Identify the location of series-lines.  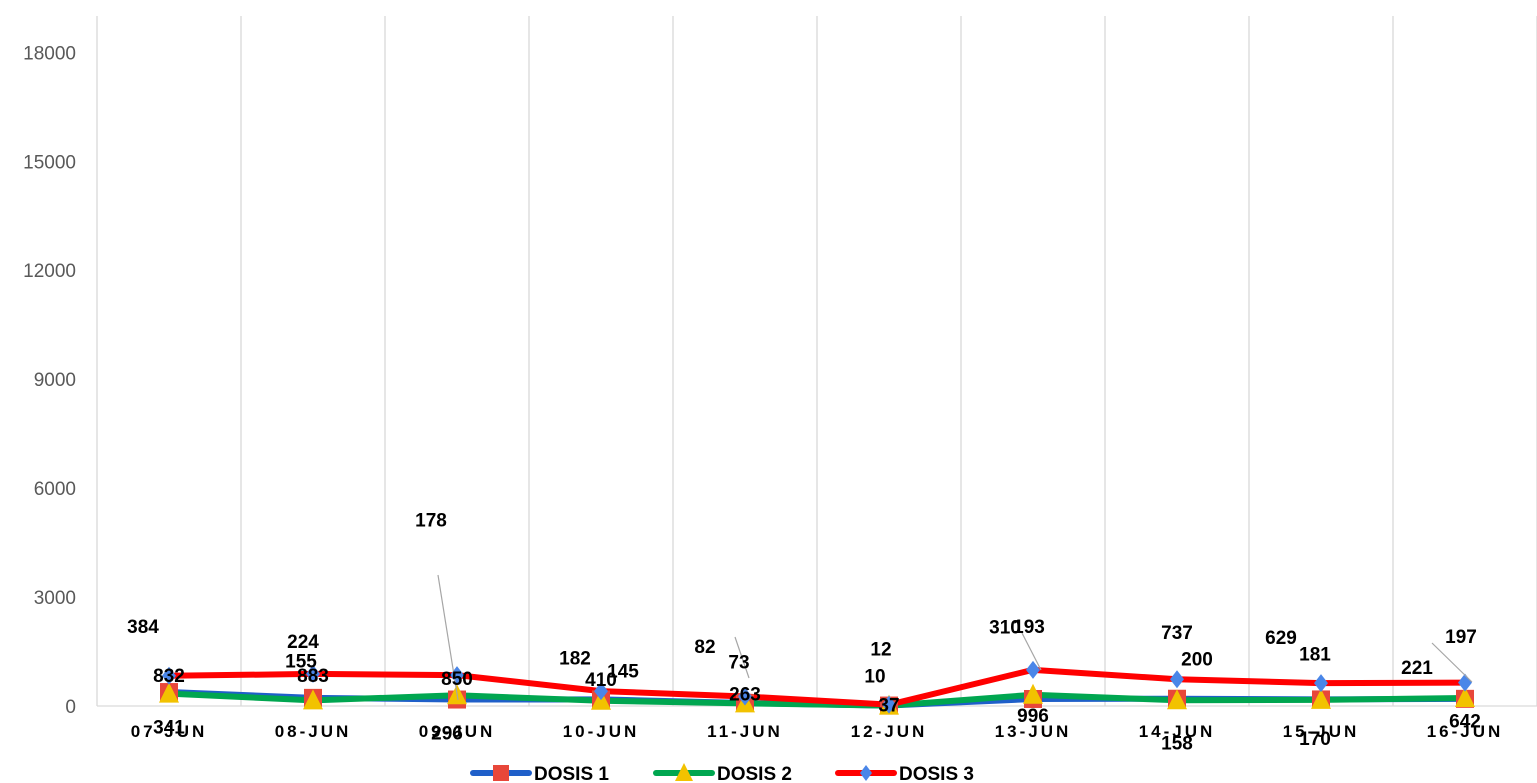
(817, 687).